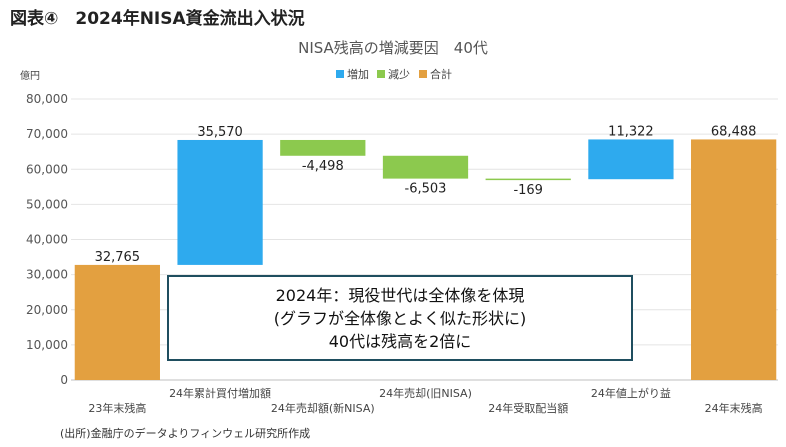  Describe the element at coordinates (400, 341) in the screenshot. I see `annotation-line-3: 40代は残高を2倍に` at that location.